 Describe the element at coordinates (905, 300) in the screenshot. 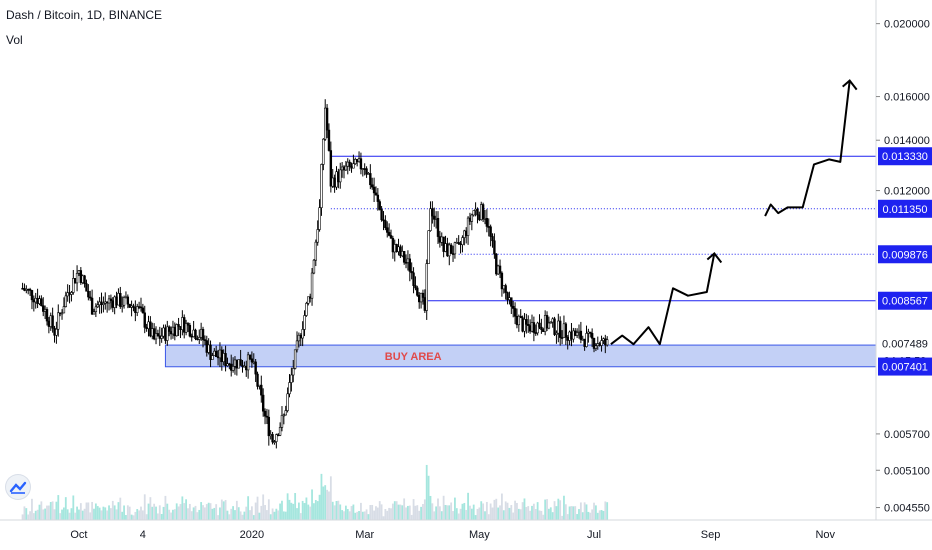

I see `level-price-tag` at that location.